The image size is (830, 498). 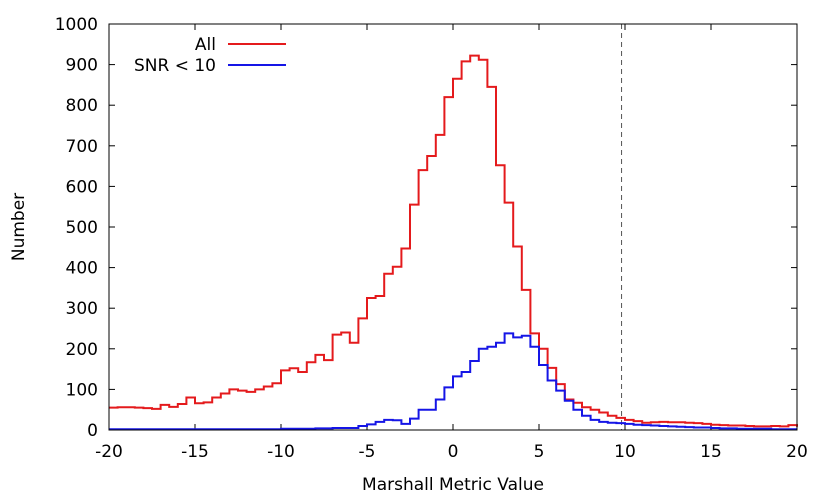 What do you see at coordinates (82, 350) in the screenshot?
I see `y-tick-label: 200` at bounding box center [82, 350].